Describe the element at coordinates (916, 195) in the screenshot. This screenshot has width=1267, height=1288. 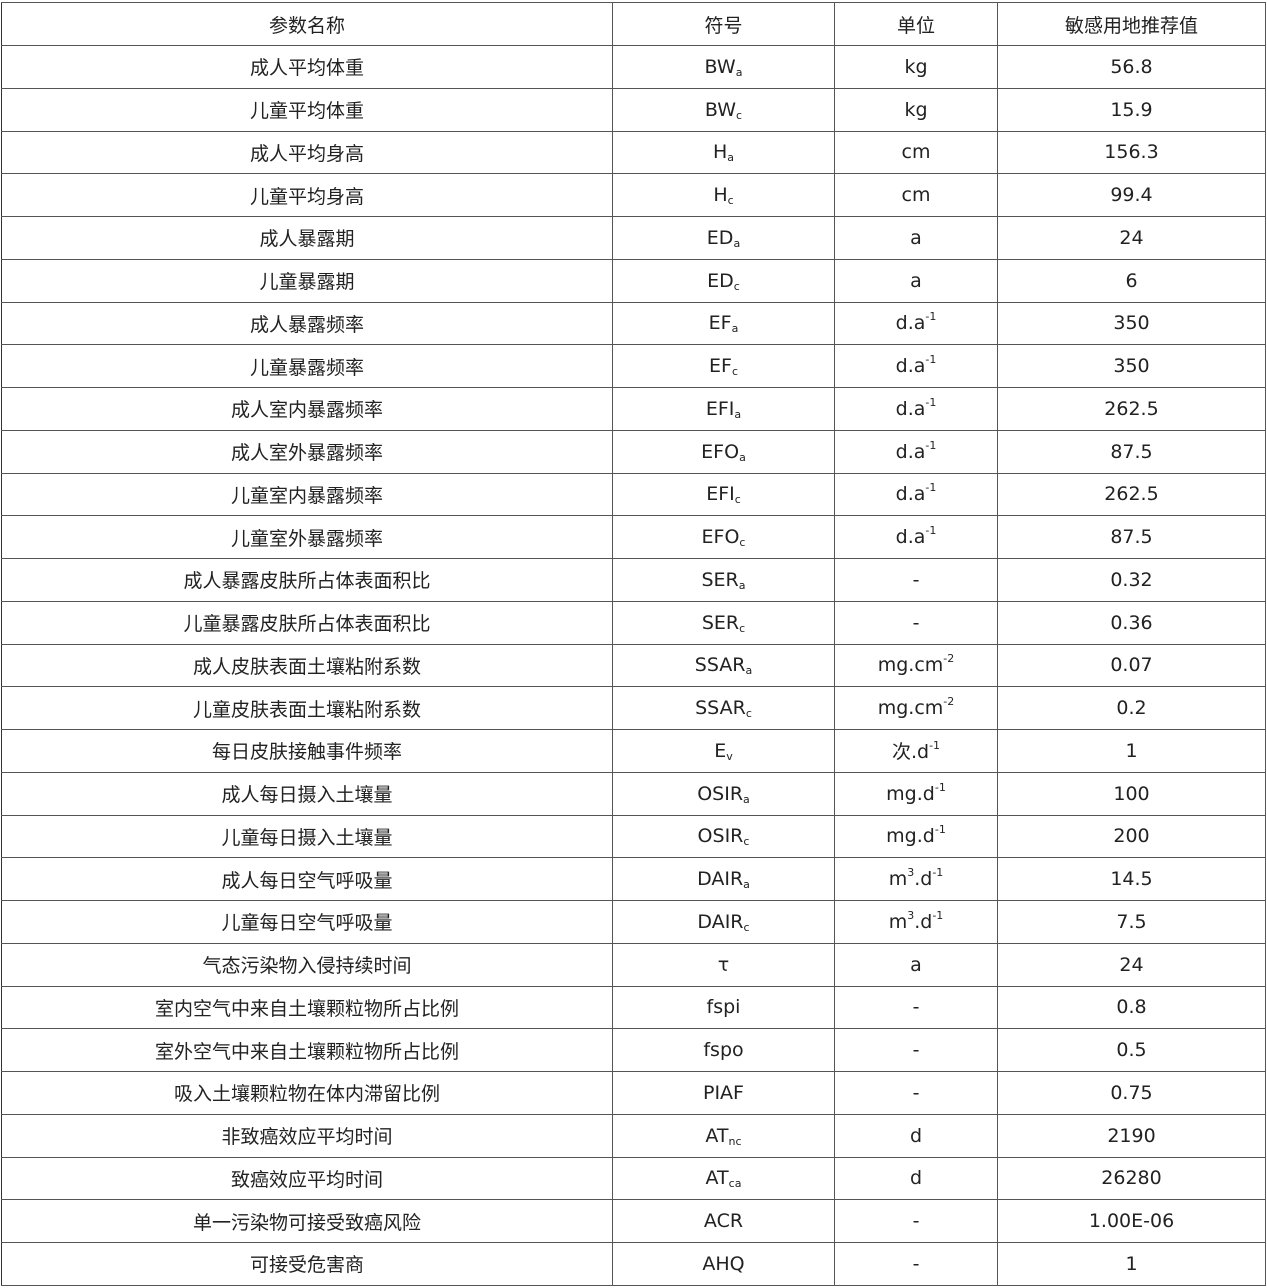
I see `unit-cell: cm` at that location.